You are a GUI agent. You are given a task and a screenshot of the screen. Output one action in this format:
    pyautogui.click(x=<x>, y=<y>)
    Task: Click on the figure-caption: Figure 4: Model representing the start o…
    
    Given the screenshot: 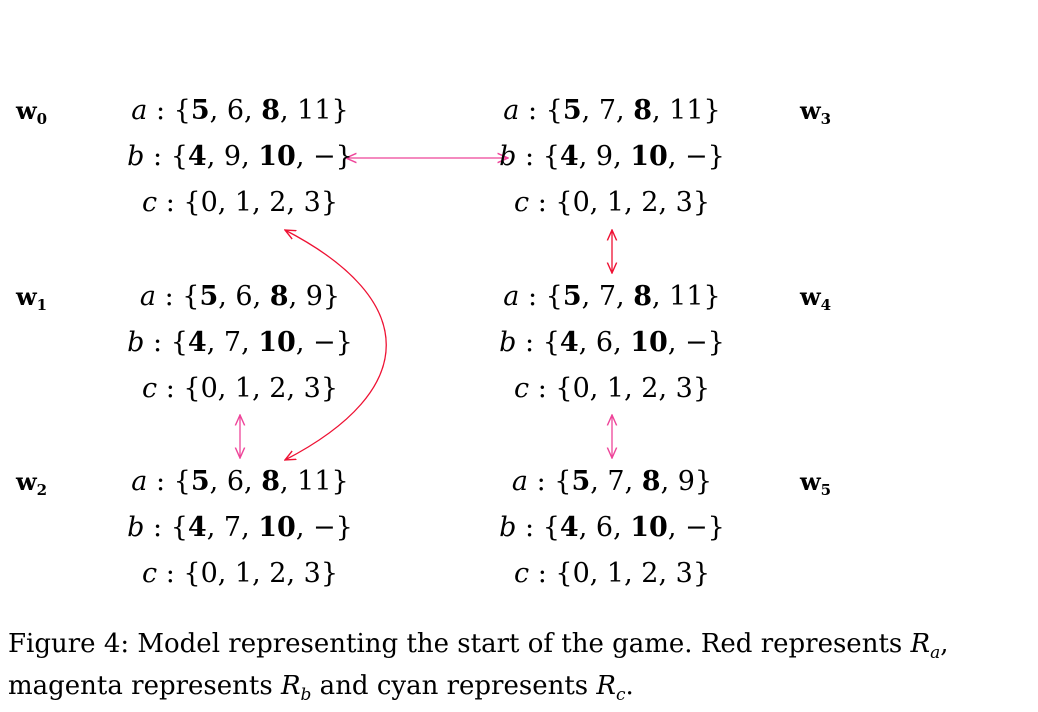 What is the action you would take?
    pyautogui.click(x=520, y=670)
    